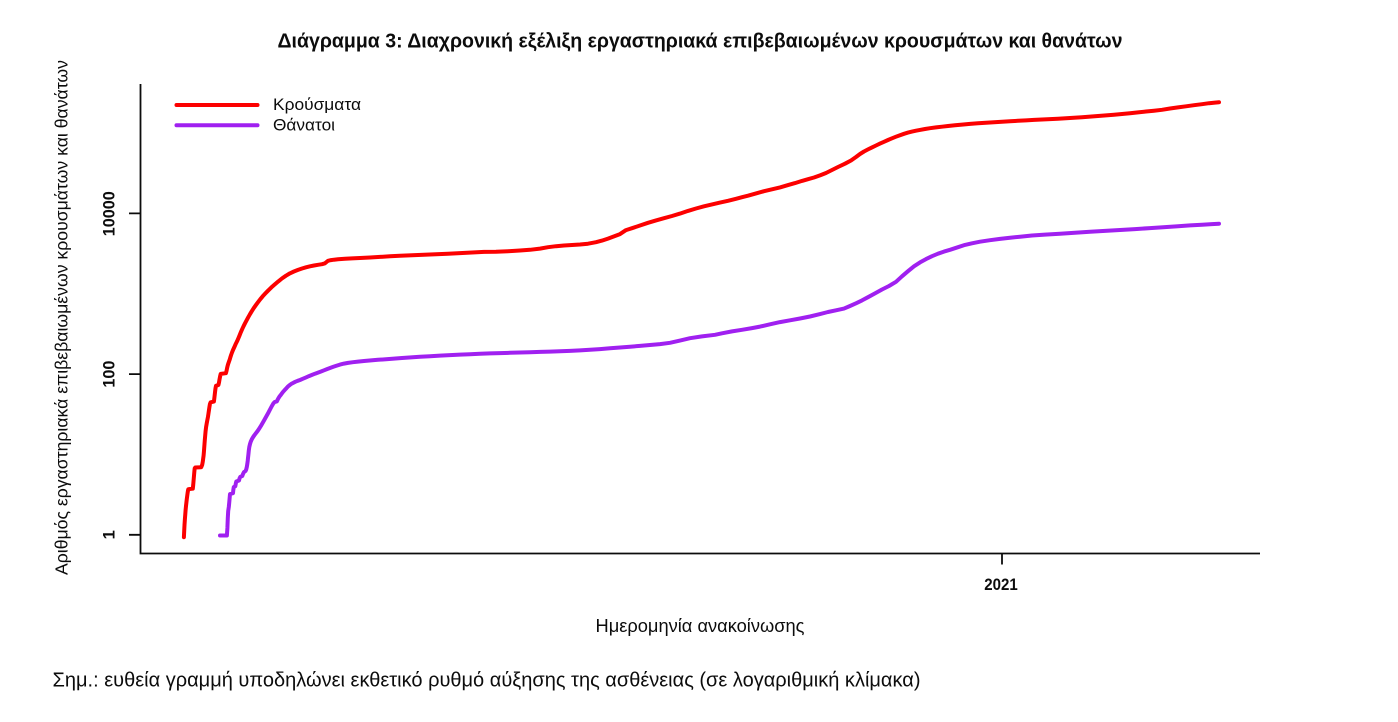  I want to click on svg-text: 10000, so click(110, 213).